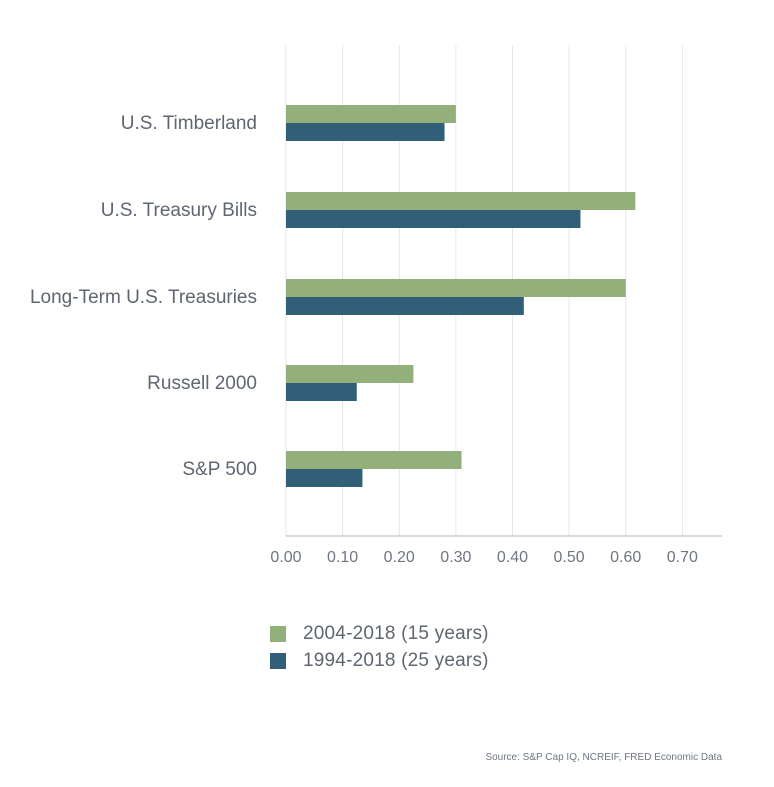 This screenshot has width=774, height=787. What do you see at coordinates (569, 557) in the screenshot?
I see `x-tick-label: 0.50` at bounding box center [569, 557].